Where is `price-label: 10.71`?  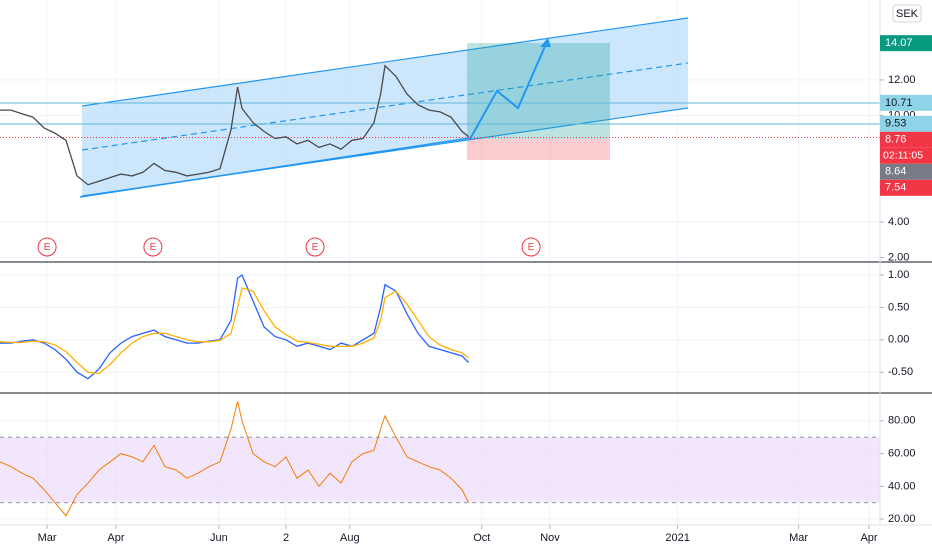 price-label: 10.71 is located at coordinates (899, 103).